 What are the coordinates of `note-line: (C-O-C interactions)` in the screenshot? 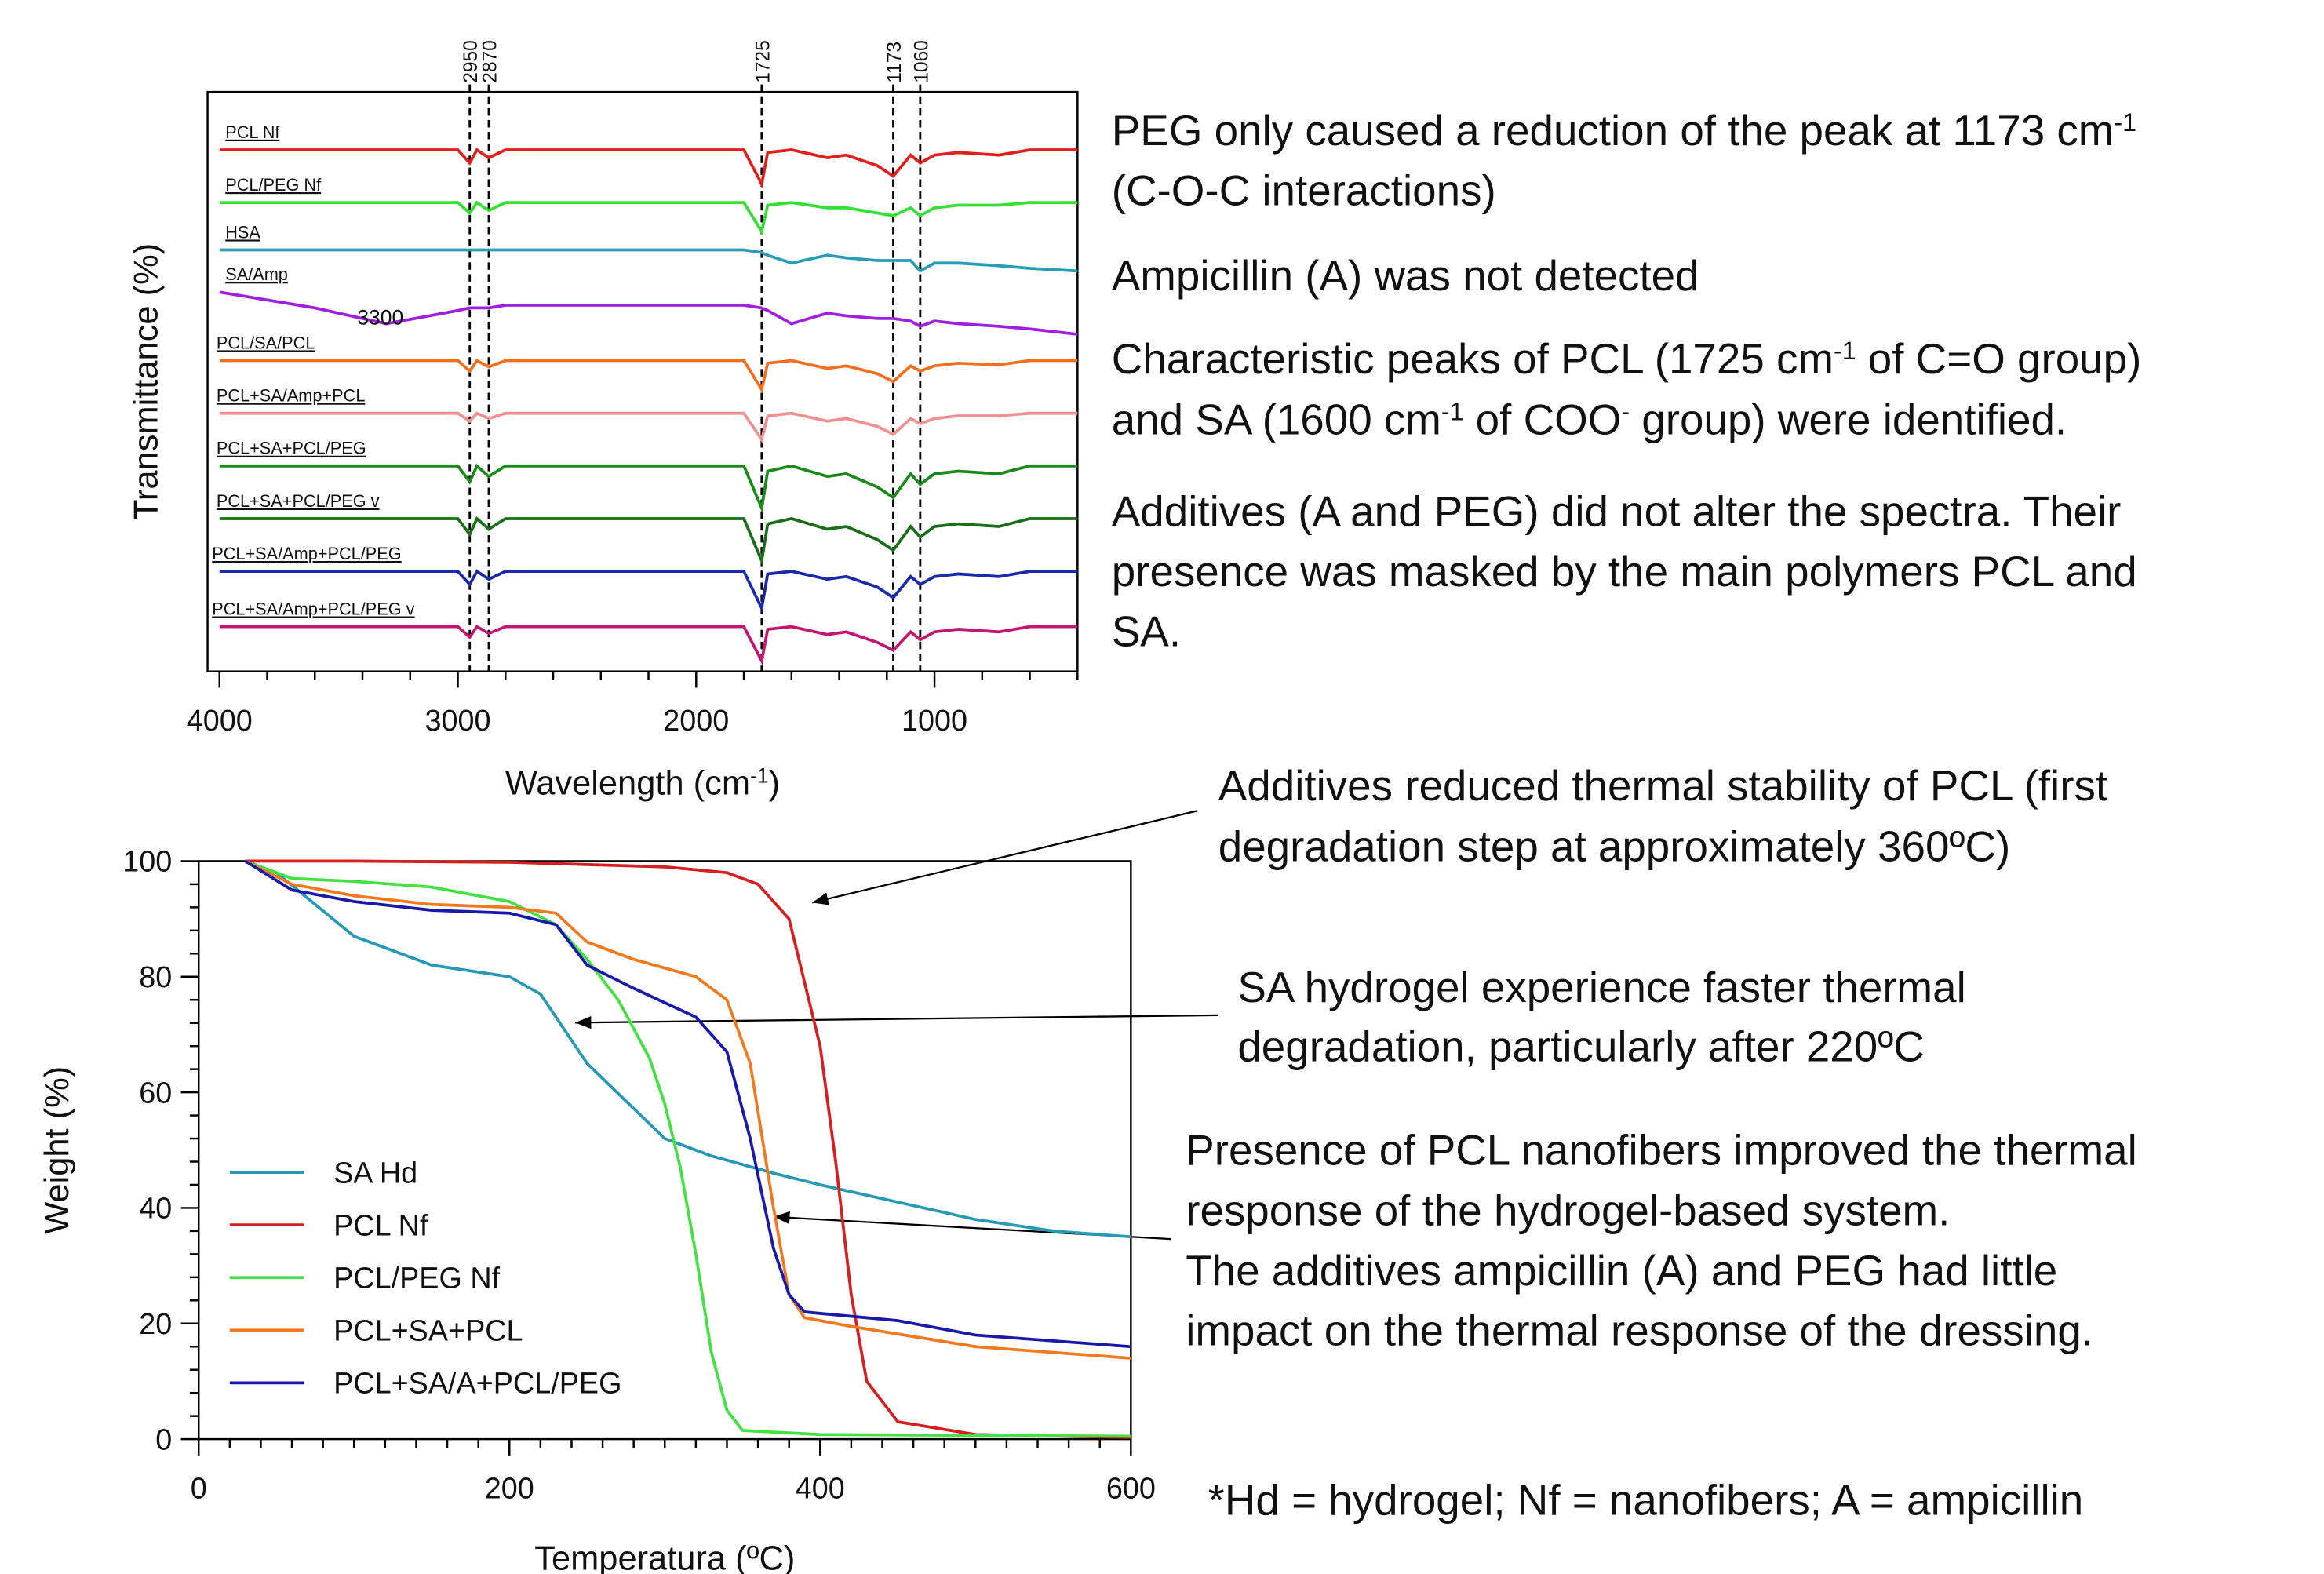 It's located at (1304, 190).